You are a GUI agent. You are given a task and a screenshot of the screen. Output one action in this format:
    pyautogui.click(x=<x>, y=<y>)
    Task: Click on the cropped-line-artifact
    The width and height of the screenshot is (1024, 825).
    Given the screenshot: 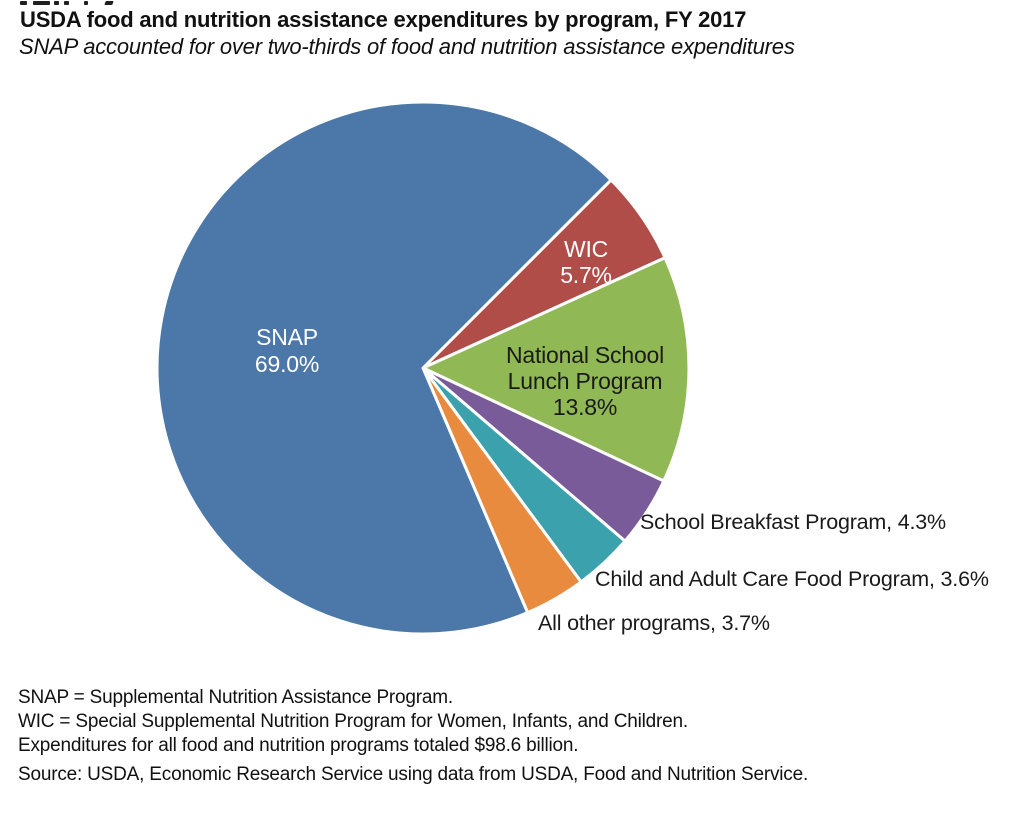 What is the action you would take?
    pyautogui.click(x=65, y=3)
    